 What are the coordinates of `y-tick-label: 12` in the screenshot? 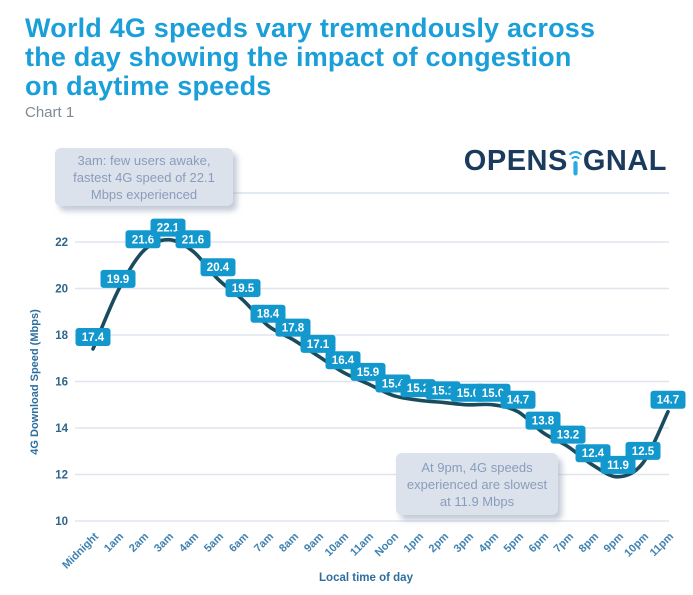 It's located at (61, 476).